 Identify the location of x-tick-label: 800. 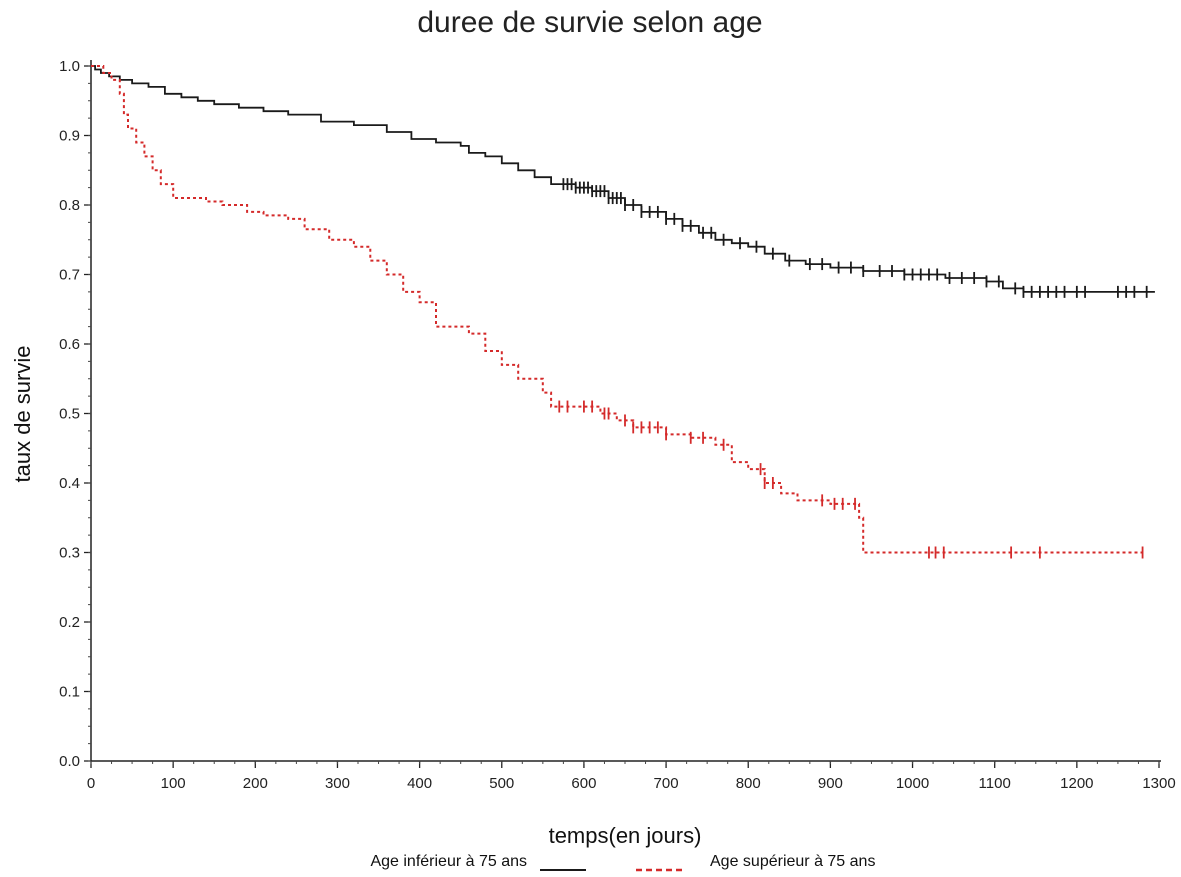
(748, 783).